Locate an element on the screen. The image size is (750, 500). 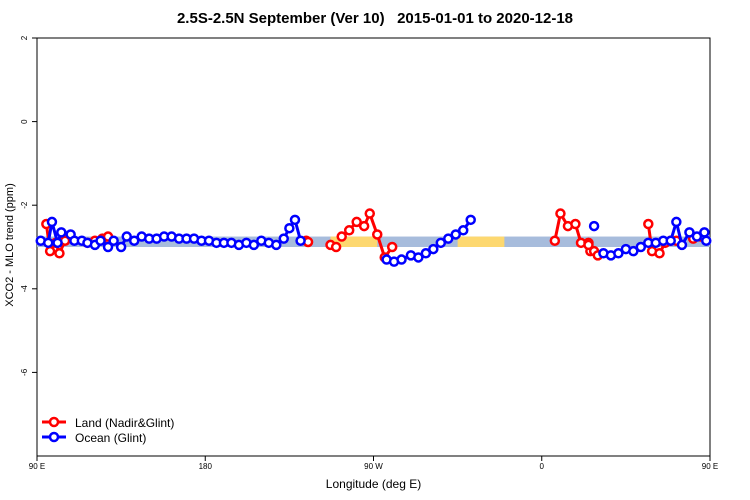
legend-ocean-label: Ocean (Glint) is located at coordinates (110, 438).